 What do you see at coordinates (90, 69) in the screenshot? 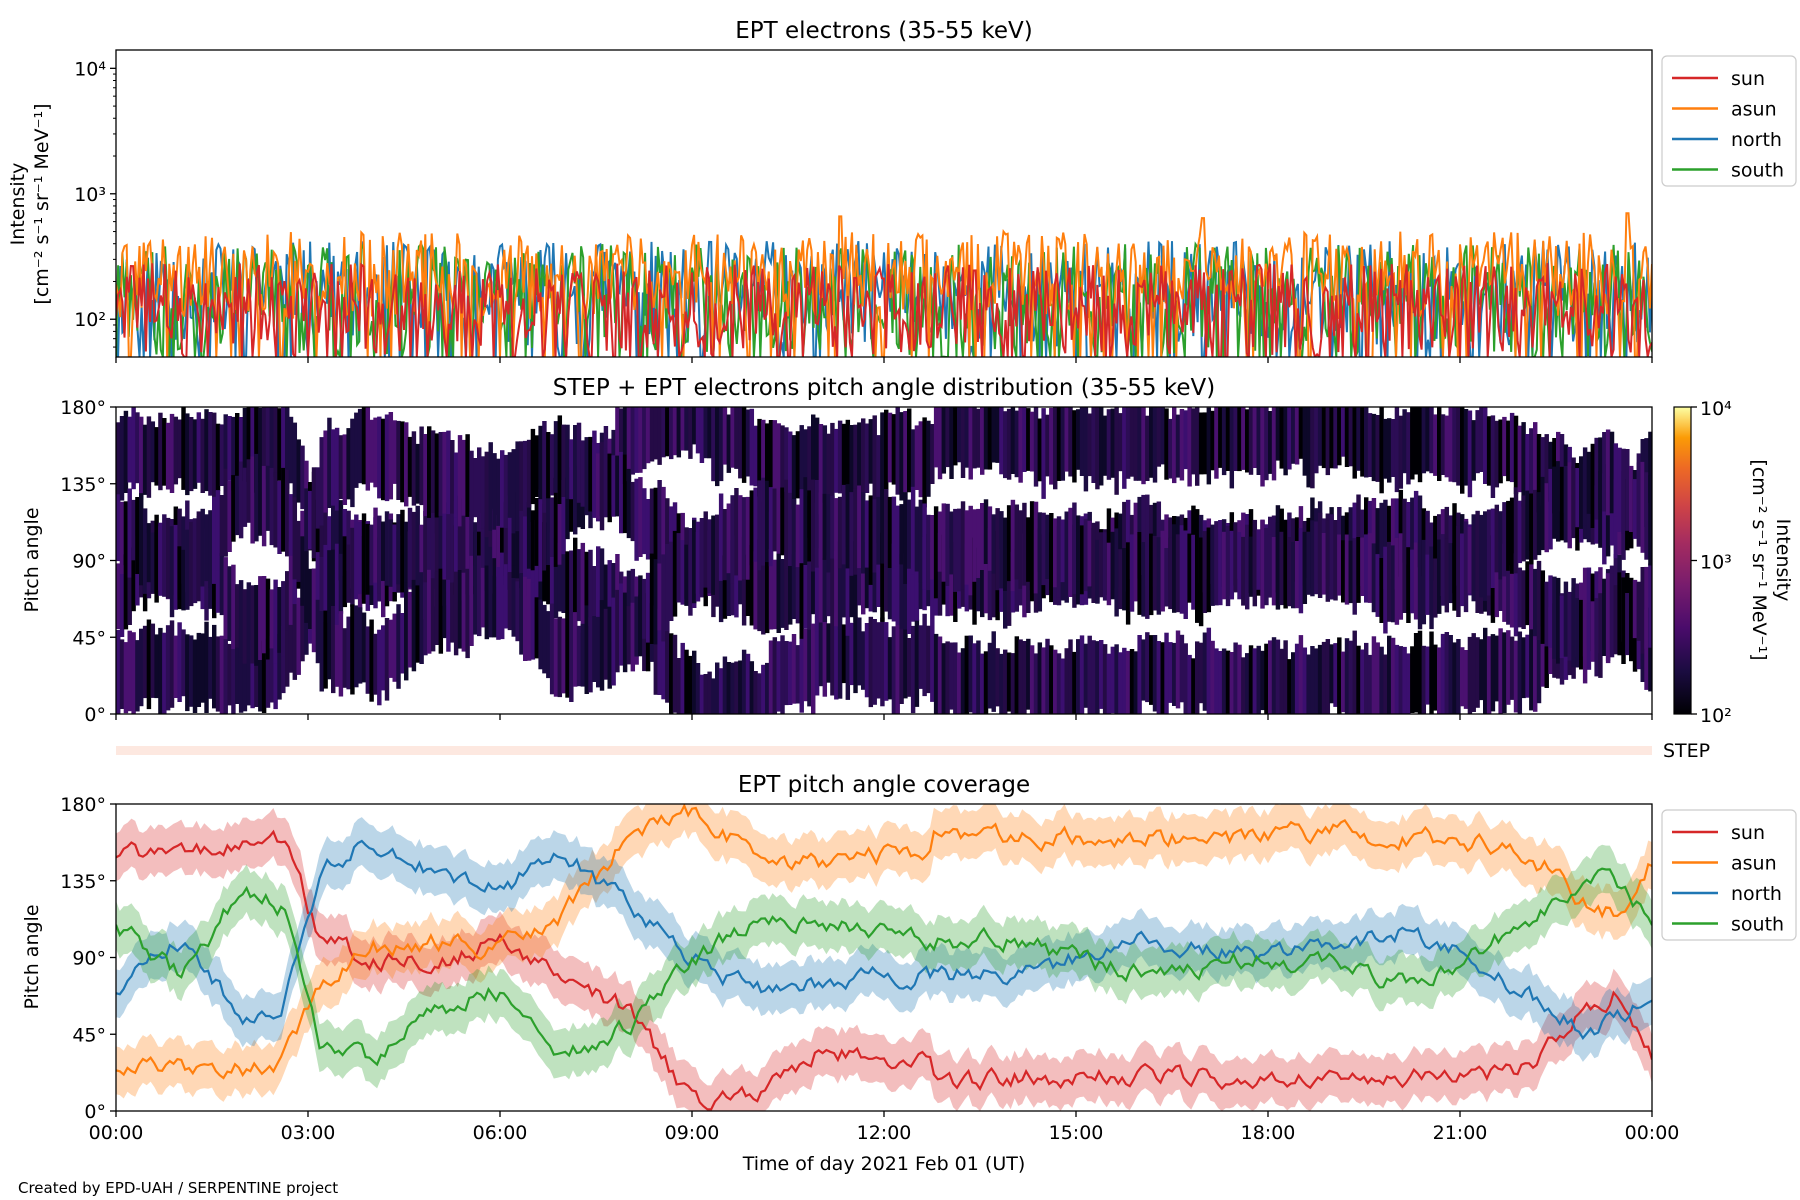
I see `y-tick-label: 10⁴` at bounding box center [90, 69].